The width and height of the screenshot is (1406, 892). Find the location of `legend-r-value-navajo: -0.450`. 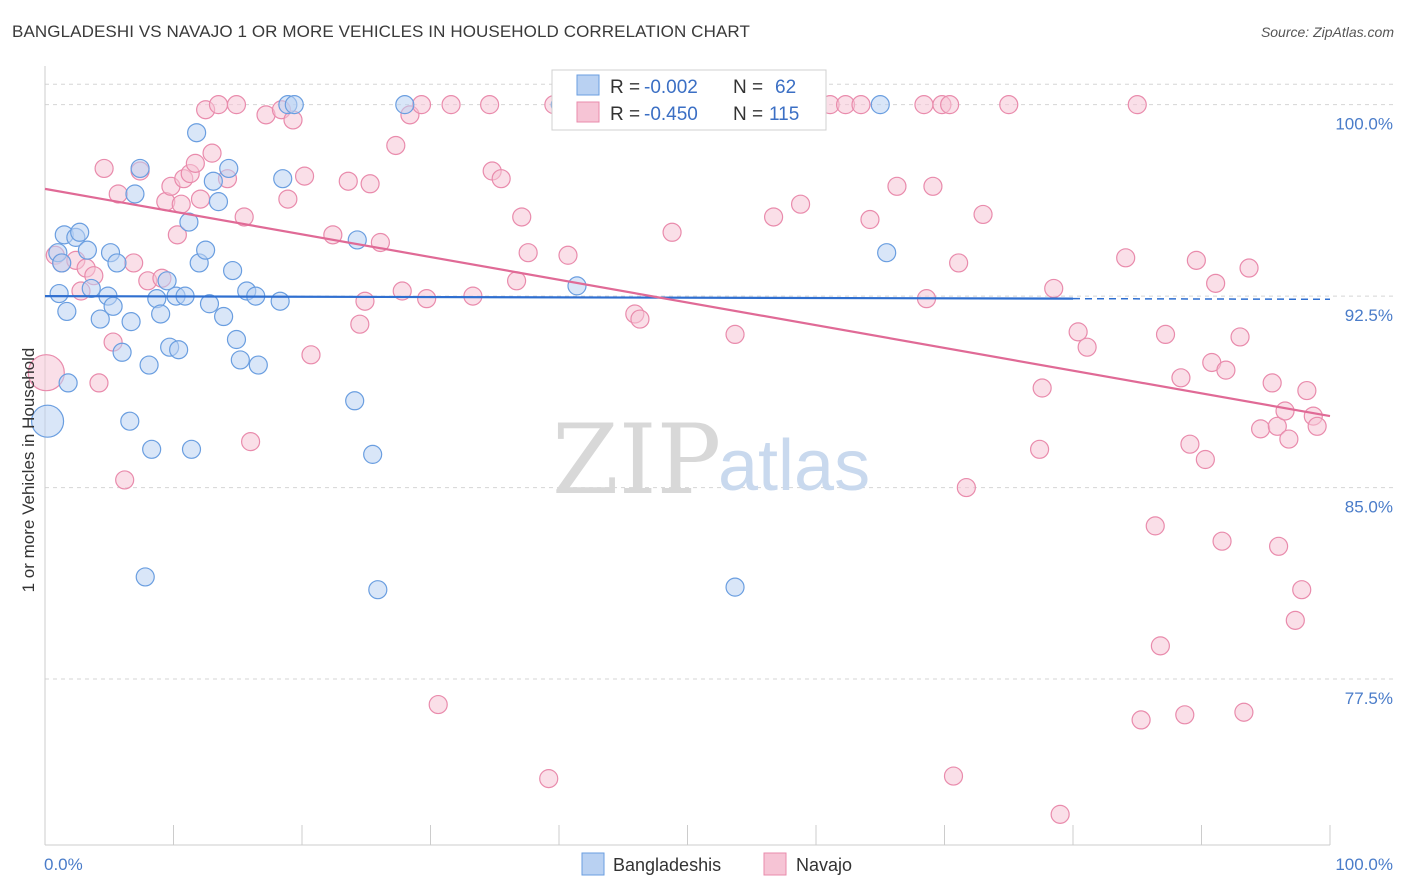

legend-r-value-navajo: -0.450 is located at coordinates (671, 114).